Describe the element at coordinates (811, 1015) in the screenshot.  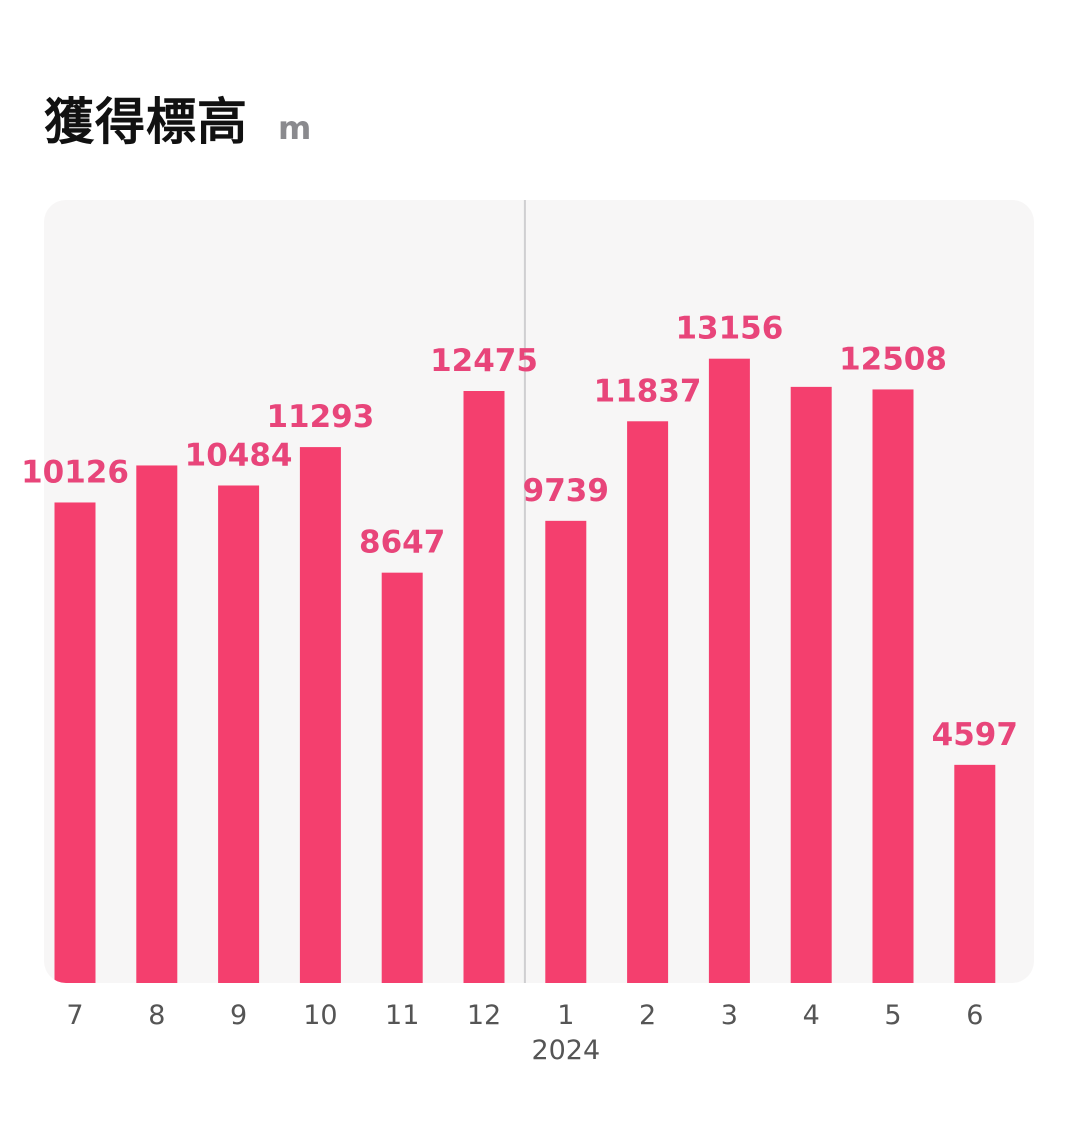
I see `x-tick-4: 4` at that location.